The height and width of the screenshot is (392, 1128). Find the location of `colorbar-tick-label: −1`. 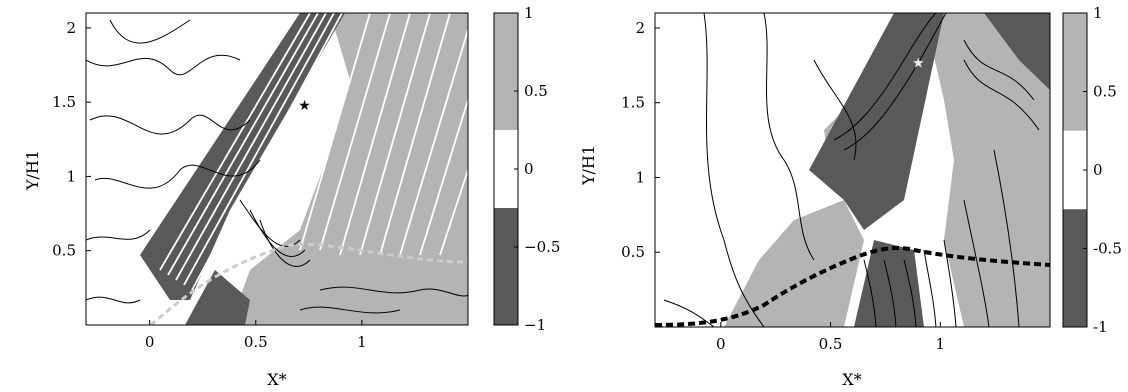

colorbar-tick-label: −1 is located at coordinates (535, 325).